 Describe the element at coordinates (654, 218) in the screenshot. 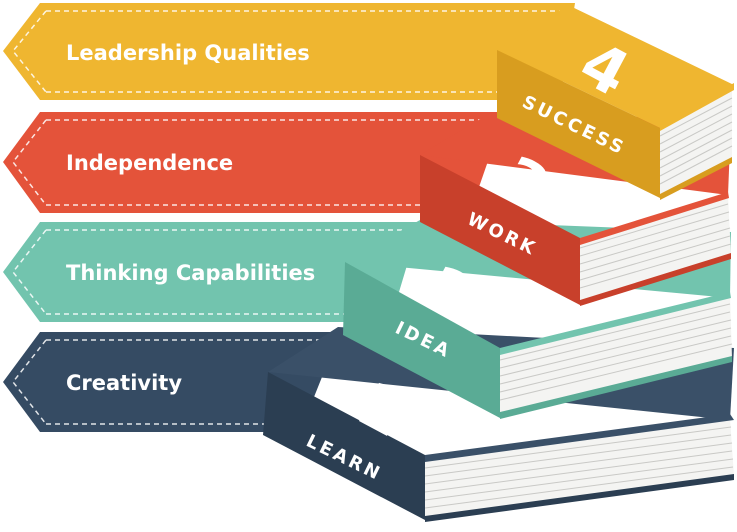

I see `book-3-cover-edge` at that location.